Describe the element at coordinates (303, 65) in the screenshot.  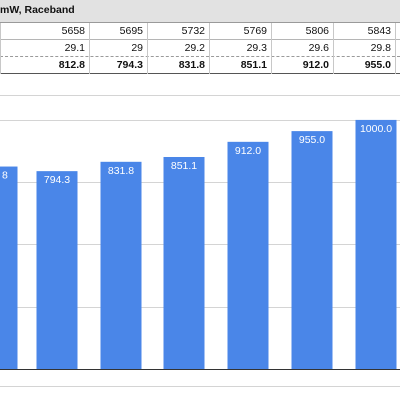
I see `table-cell: 912.0` at that location.